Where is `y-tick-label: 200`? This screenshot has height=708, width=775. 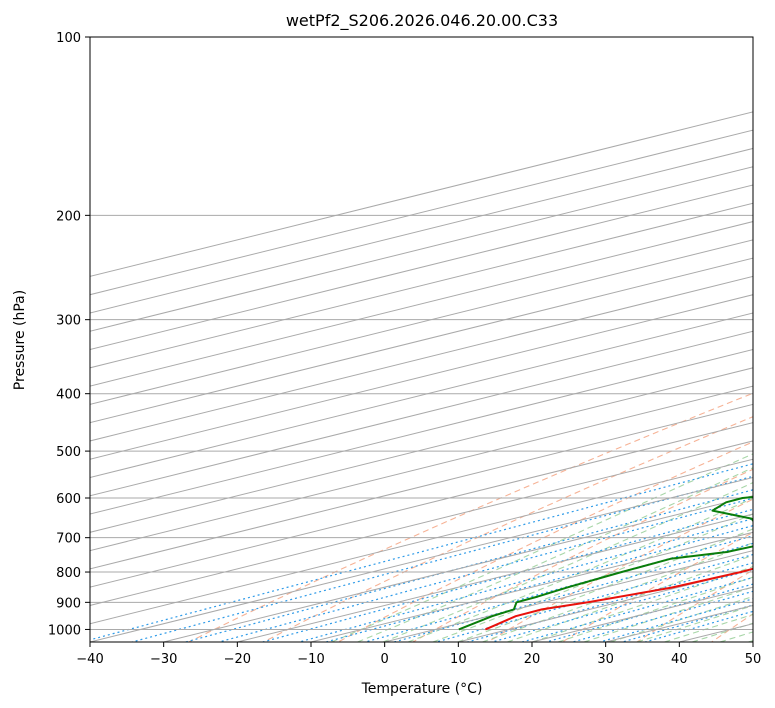
y-tick-label: 200 is located at coordinates (68, 216).